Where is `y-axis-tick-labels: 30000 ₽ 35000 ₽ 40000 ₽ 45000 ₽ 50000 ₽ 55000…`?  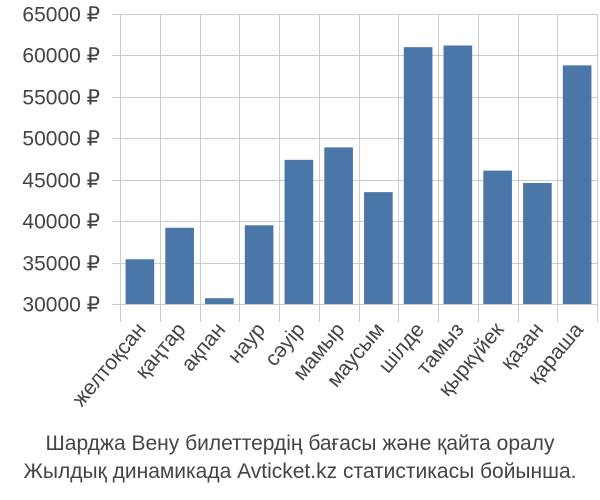 y-axis-tick-labels: 30000 ₽ 35000 ₽ 40000 ₽ 45000 ₽ 50000 ₽ 55000… is located at coordinates (61, 160).